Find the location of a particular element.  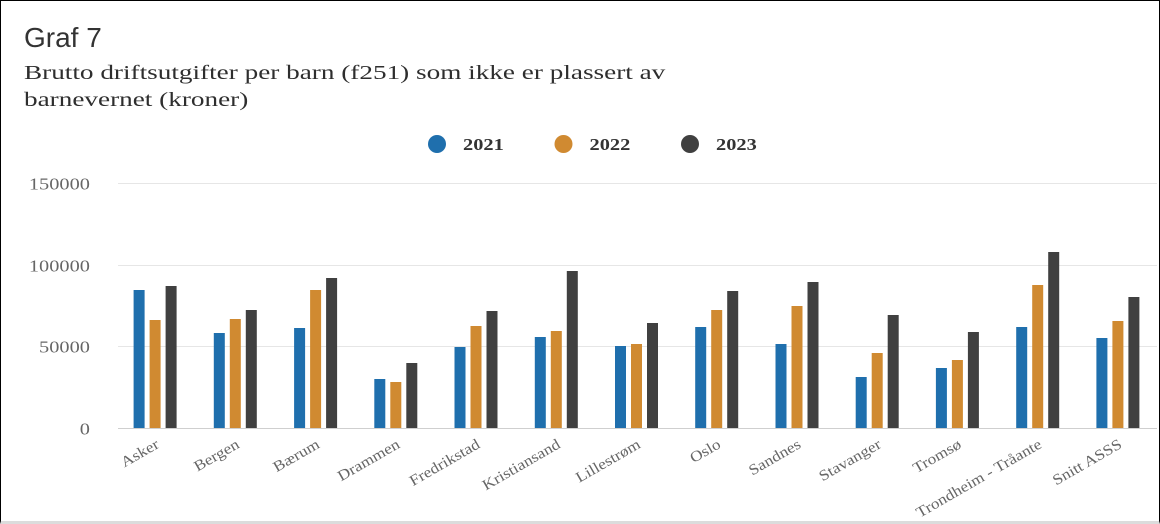

bar-2023-snitt-asss is located at coordinates (1134, 362).